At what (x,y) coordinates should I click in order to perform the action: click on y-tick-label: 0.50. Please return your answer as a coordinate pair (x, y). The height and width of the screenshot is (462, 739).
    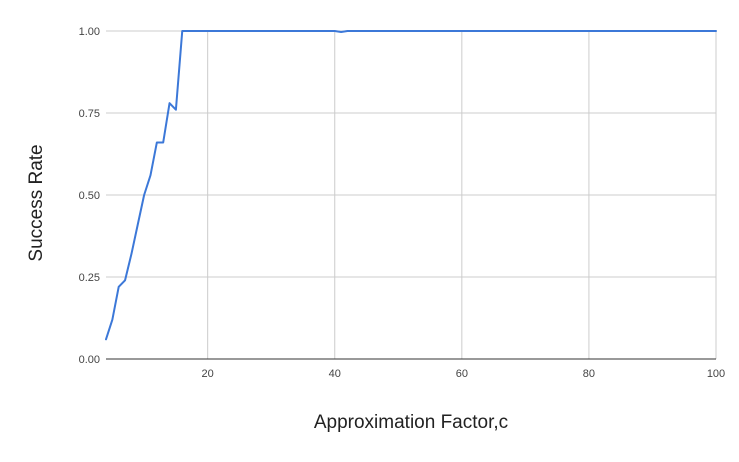
    Looking at the image, I should click on (89, 196).